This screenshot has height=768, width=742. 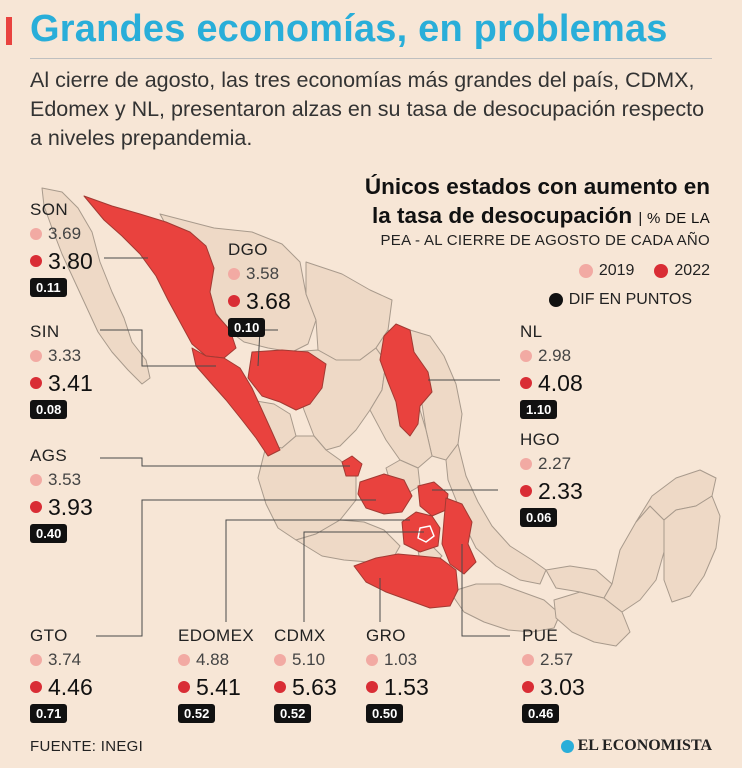 What do you see at coordinates (545, 240) in the screenshot?
I see `chart-subtitle-b: PEA - AL CIERRE DE AGOSTO DE CADA AÑO` at bounding box center [545, 240].